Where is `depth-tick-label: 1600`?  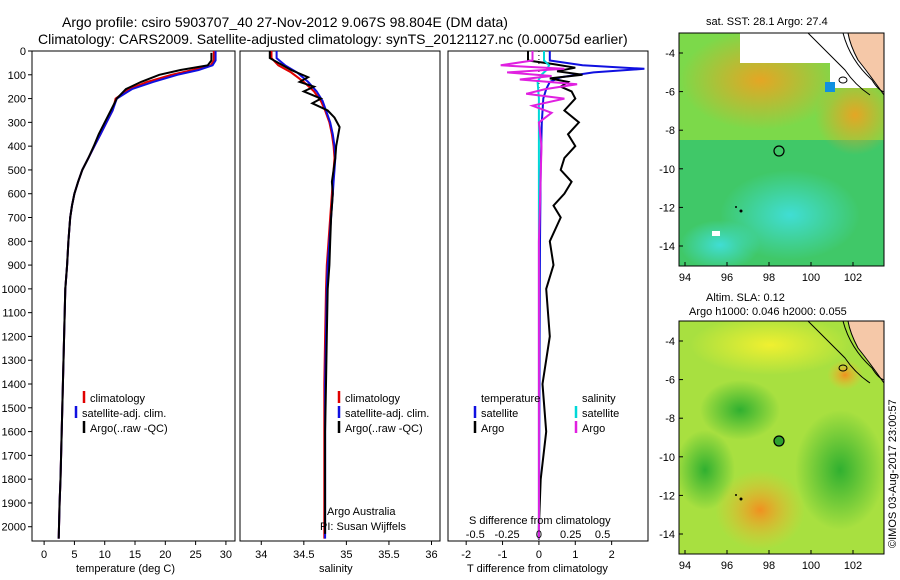
depth-tick-label: 1600 is located at coordinates (14, 433).